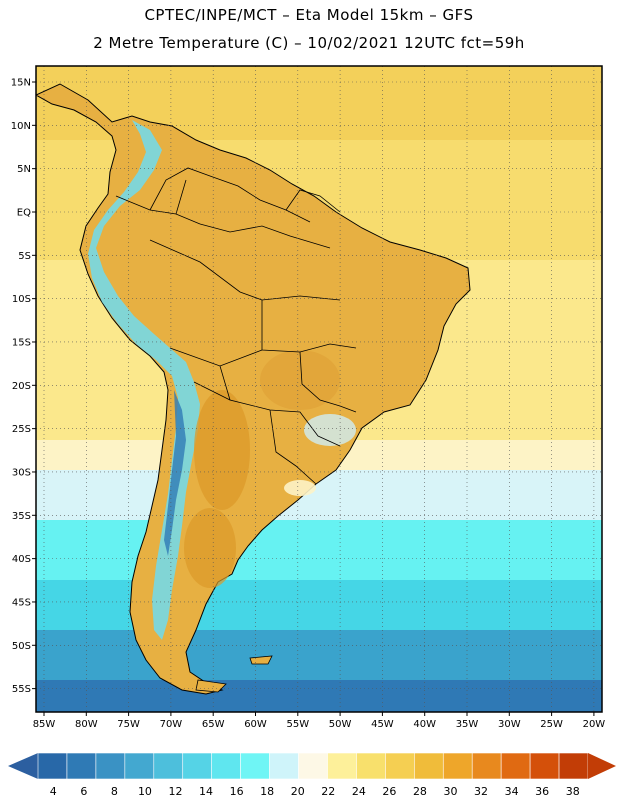 This screenshot has height=800, width=618. Describe the element at coordinates (21, 472) in the screenshot. I see `latitude-label: 30S` at that location.